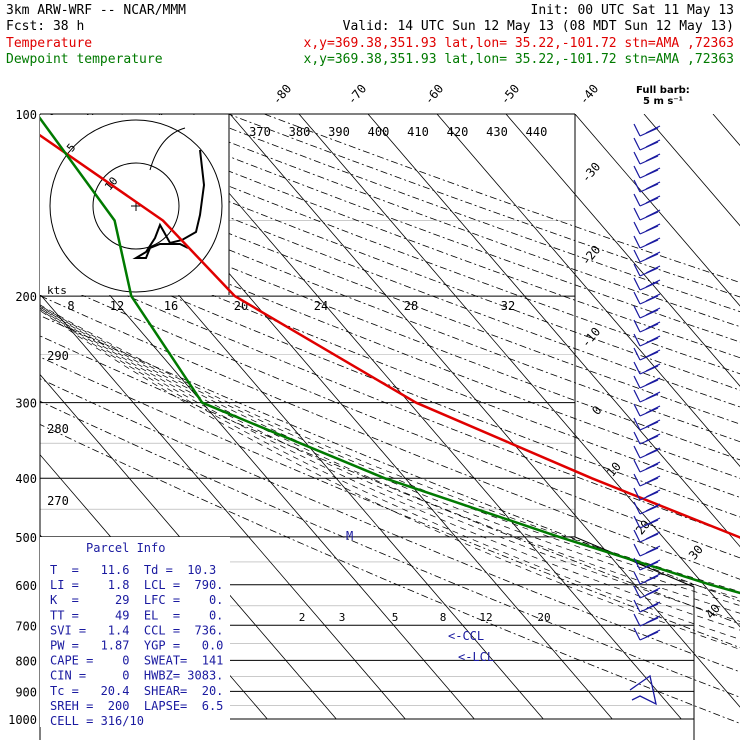  I want to click on speed-label: 16, so click(171, 306).